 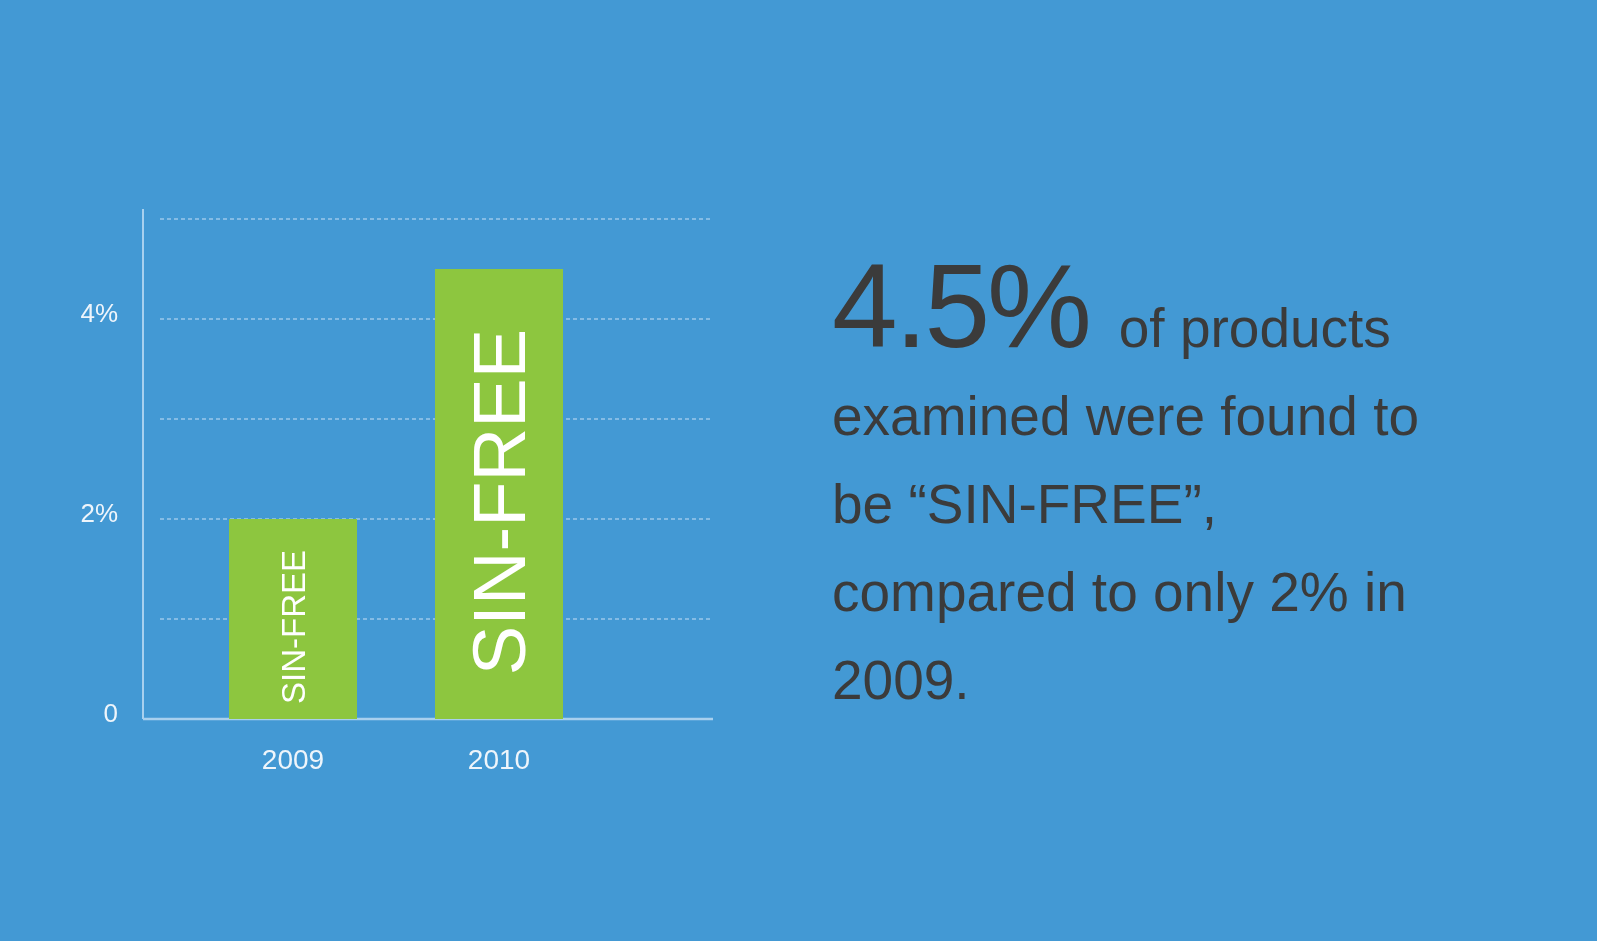 I want to click on x-tick-label: 2009, so click(x=293, y=759).